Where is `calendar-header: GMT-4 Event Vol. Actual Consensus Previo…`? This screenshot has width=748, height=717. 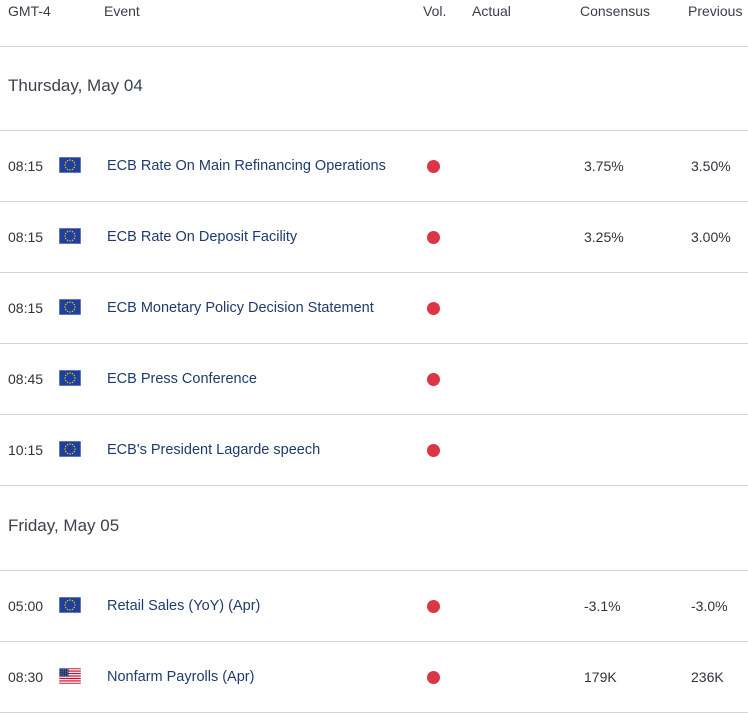 calendar-header: GMT-4 Event Vol. Actual Consensus Previo… is located at coordinates (374, 23).